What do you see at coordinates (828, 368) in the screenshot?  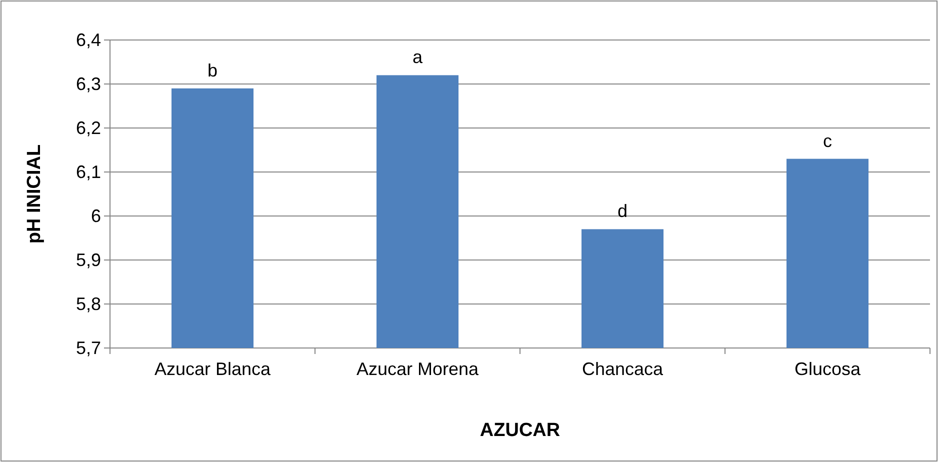 I see `x-tick-label: Glucosa` at bounding box center [828, 368].